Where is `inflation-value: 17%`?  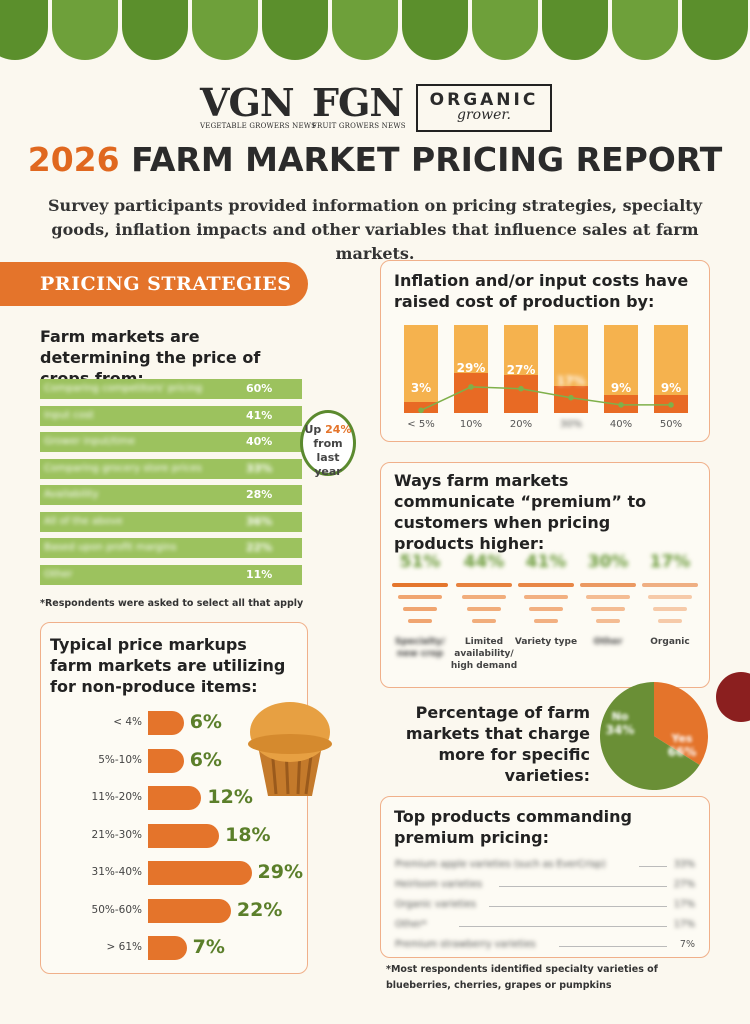
inflation-value: 17% is located at coordinates (571, 381).